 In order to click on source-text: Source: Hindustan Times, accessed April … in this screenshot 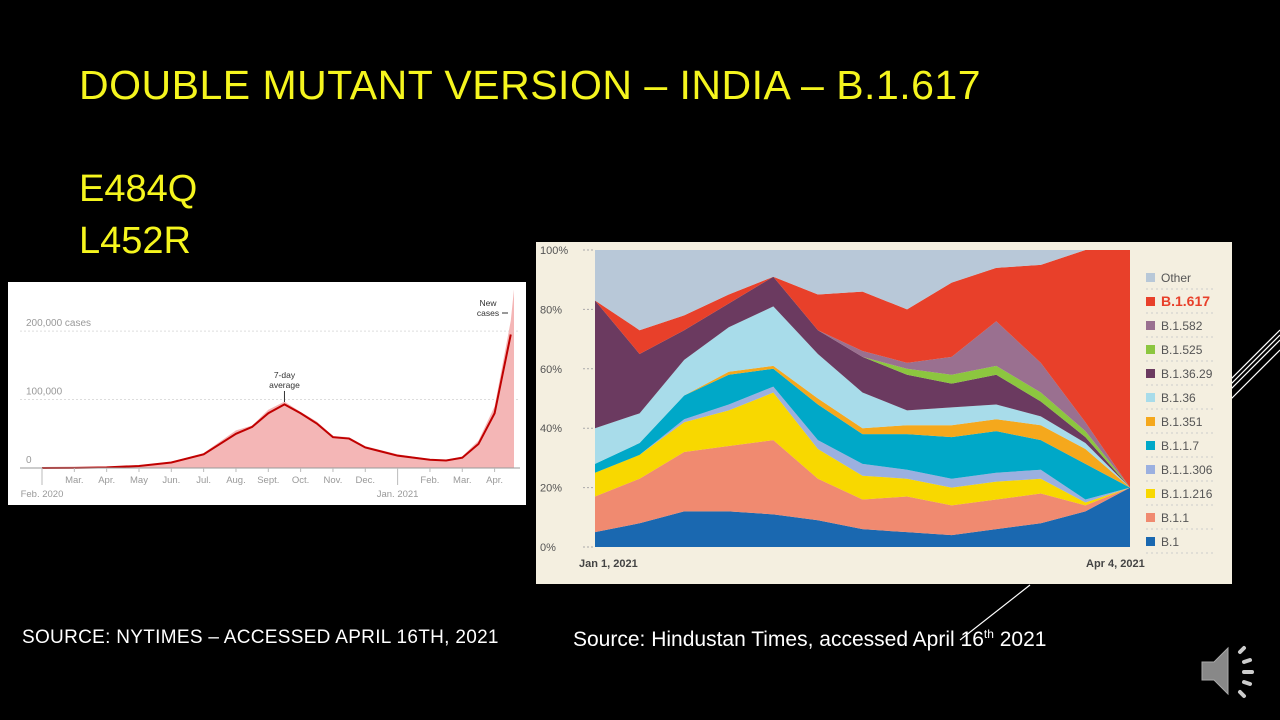, I will do `click(778, 639)`.